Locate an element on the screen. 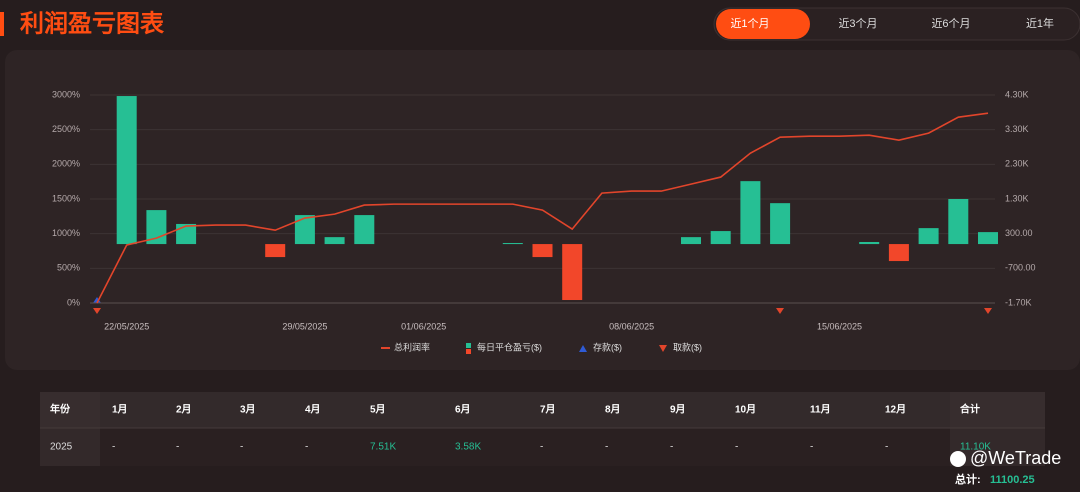 The height and width of the screenshot is (492, 1080). table-header-cell: 10月 is located at coordinates (745, 410).